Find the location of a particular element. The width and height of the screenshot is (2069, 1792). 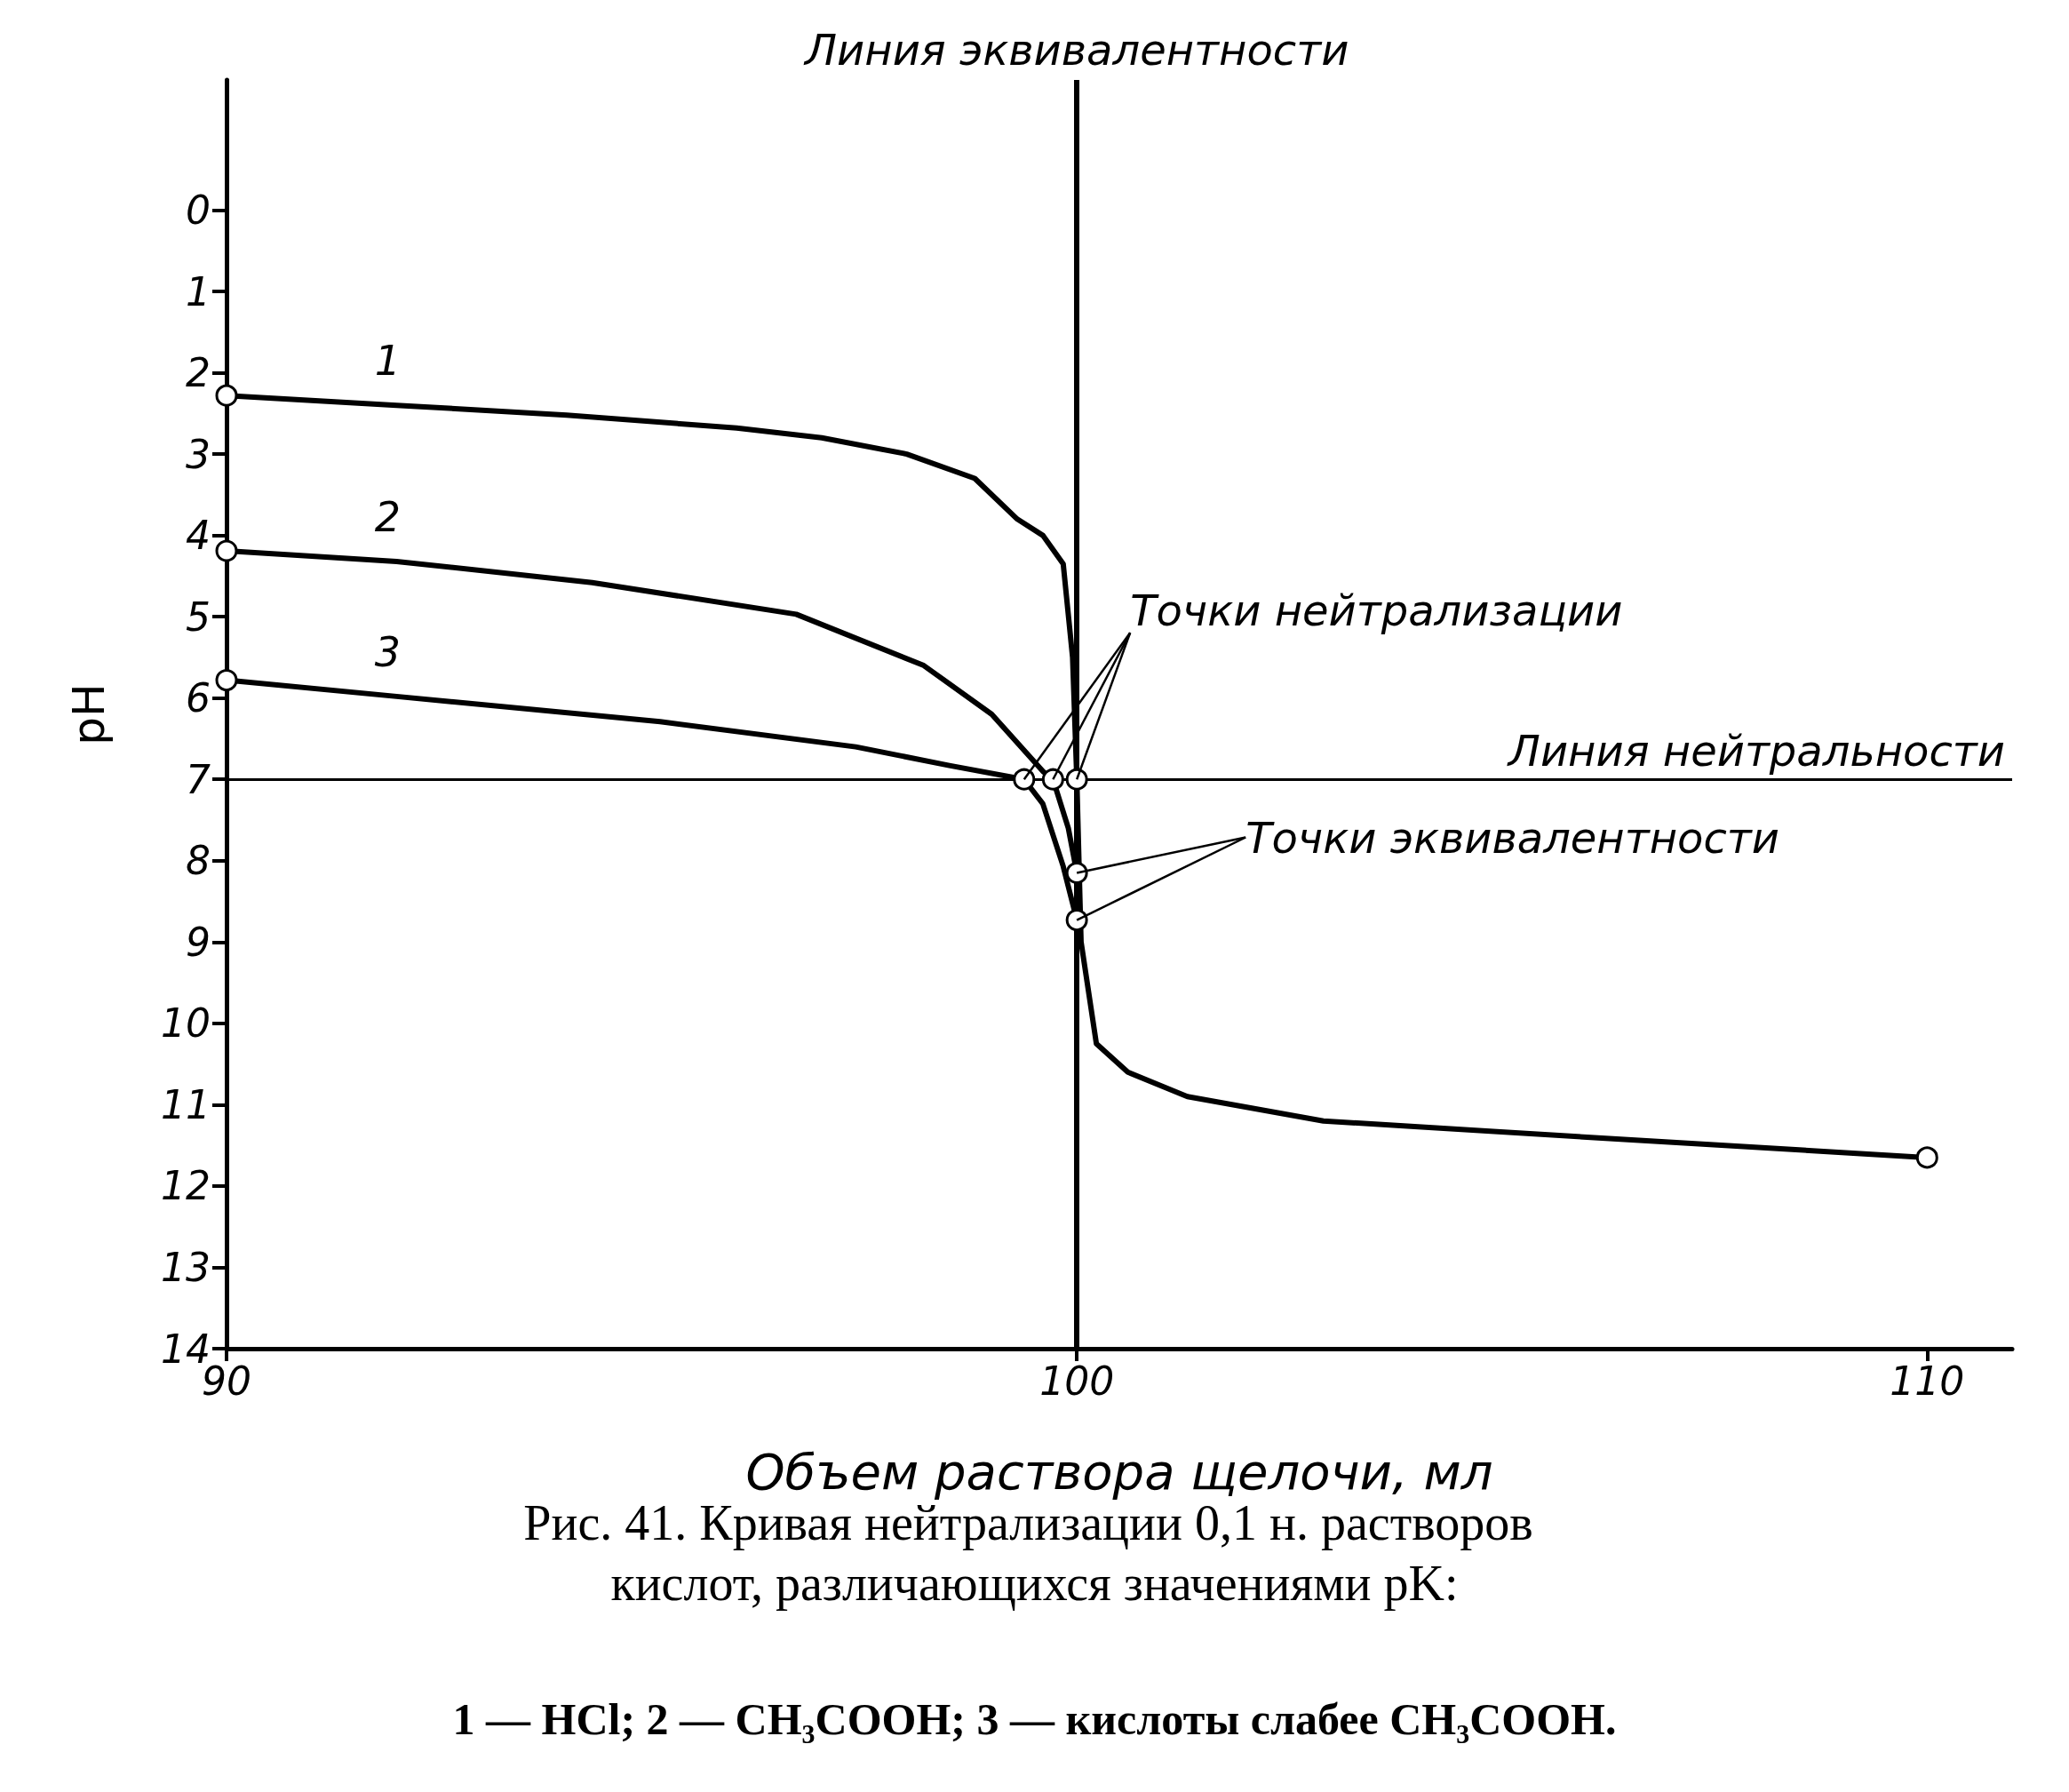

y-tick-label: 7 is located at coordinates (198, 779).